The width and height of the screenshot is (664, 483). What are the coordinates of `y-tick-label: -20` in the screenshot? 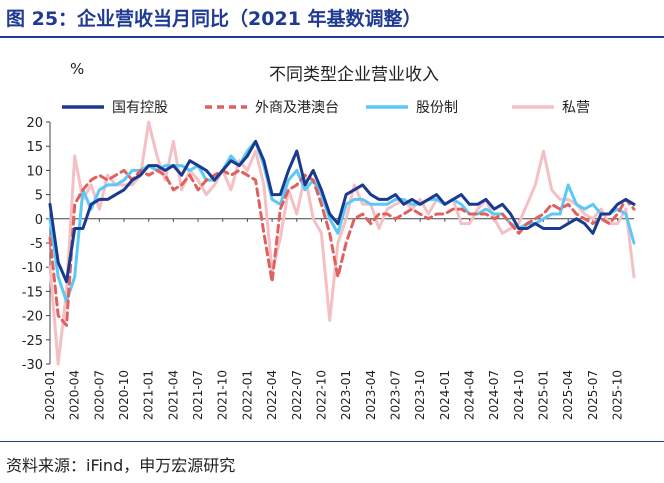 It's located at (32, 317).